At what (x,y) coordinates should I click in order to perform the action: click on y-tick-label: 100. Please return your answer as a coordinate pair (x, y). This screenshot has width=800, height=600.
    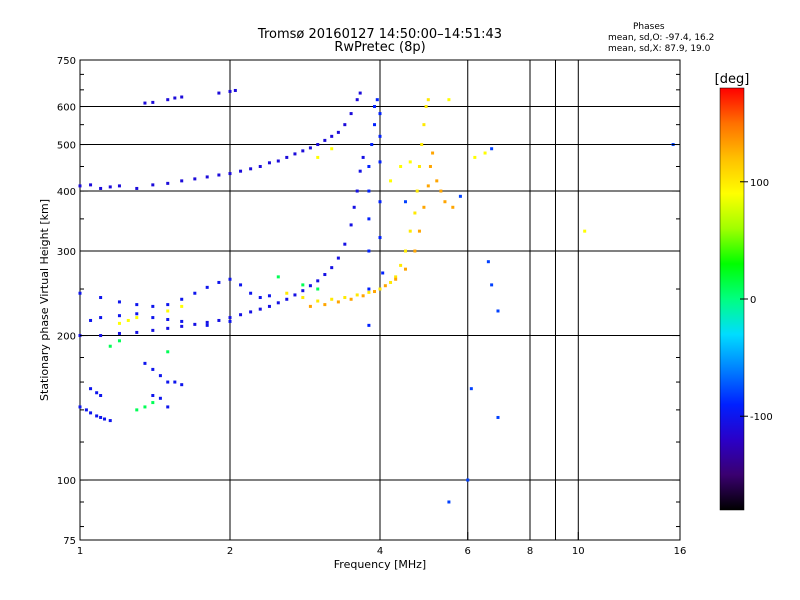
    Looking at the image, I should click on (66, 481).